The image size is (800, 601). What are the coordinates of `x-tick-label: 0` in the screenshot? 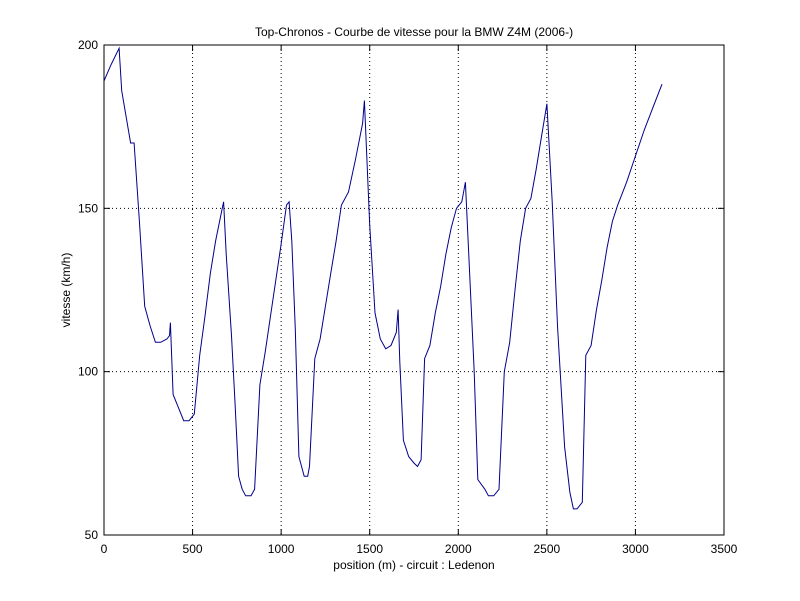 It's located at (104, 549).